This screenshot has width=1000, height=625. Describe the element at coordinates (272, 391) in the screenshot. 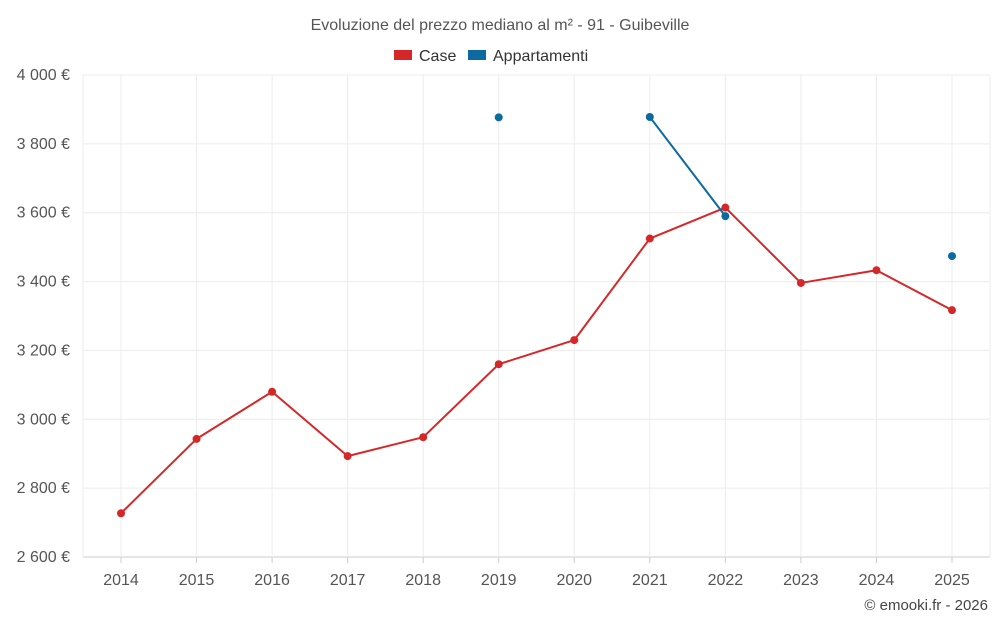

I see `data-point-case-2016` at that location.